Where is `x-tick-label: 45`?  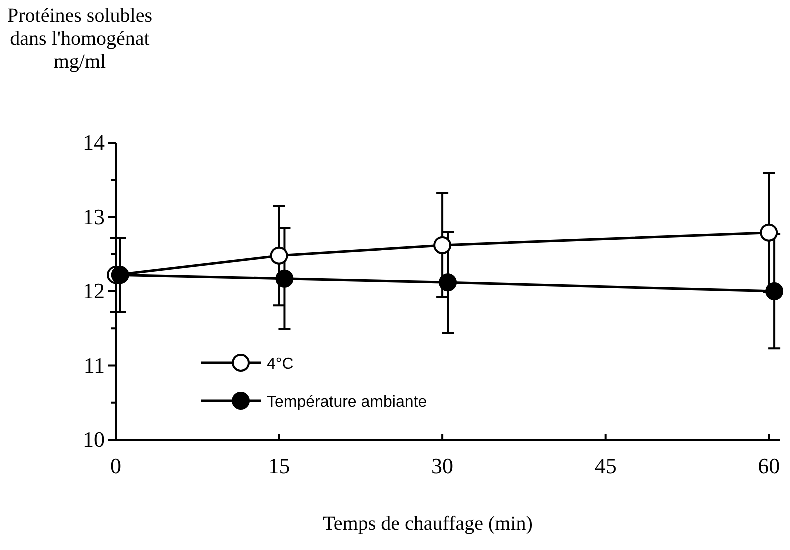
x-tick-label: 45 is located at coordinates (605, 466).